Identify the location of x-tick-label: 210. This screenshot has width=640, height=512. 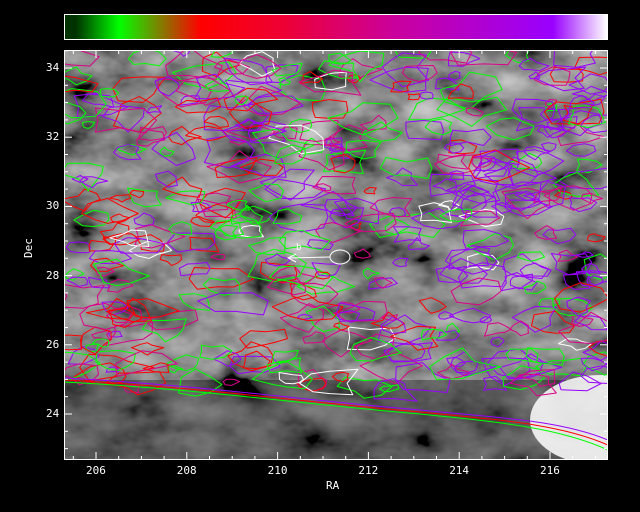
(277, 470).